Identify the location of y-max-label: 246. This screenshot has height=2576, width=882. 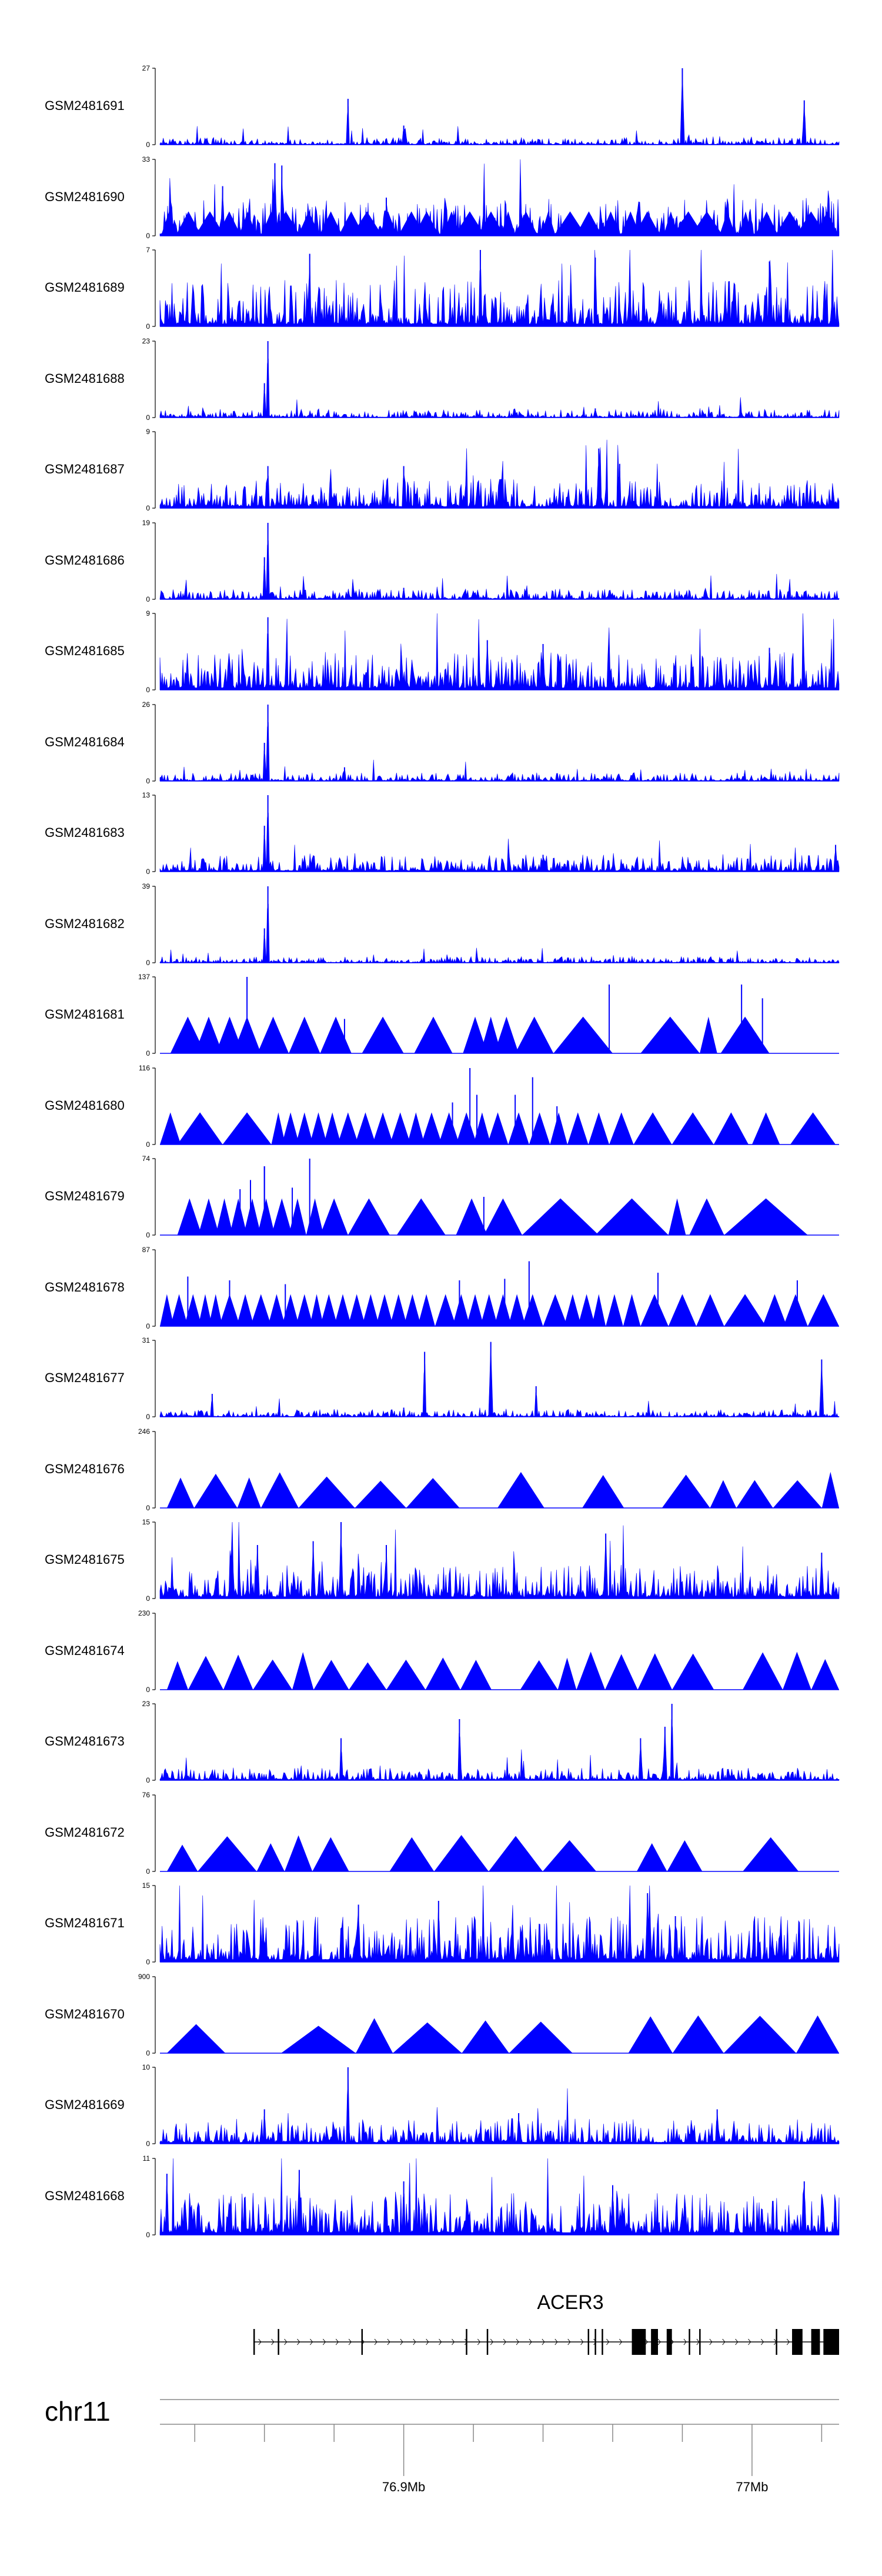
(144, 1431).